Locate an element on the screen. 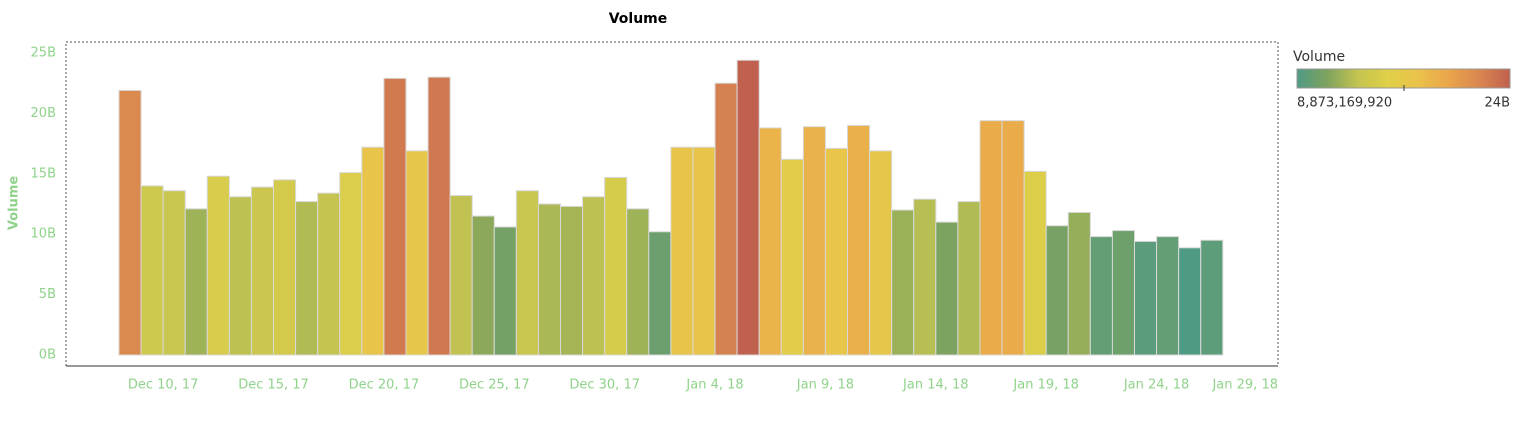 The width and height of the screenshot is (1516, 427). y-tick-label: 15B is located at coordinates (43, 173).